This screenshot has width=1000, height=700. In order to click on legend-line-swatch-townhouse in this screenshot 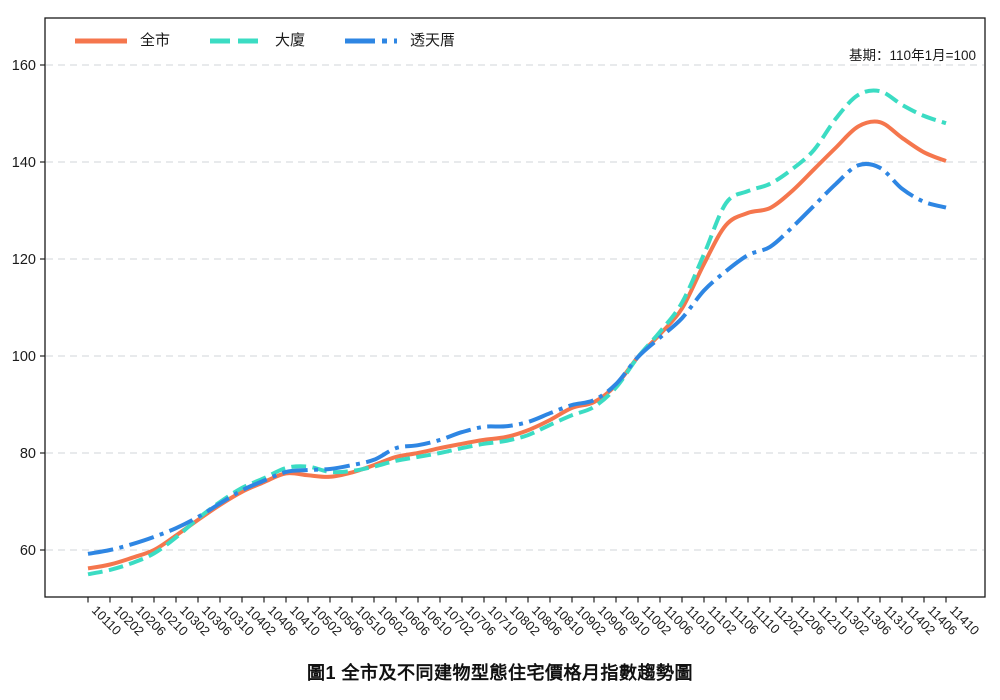, I will do `click(371, 40)`.